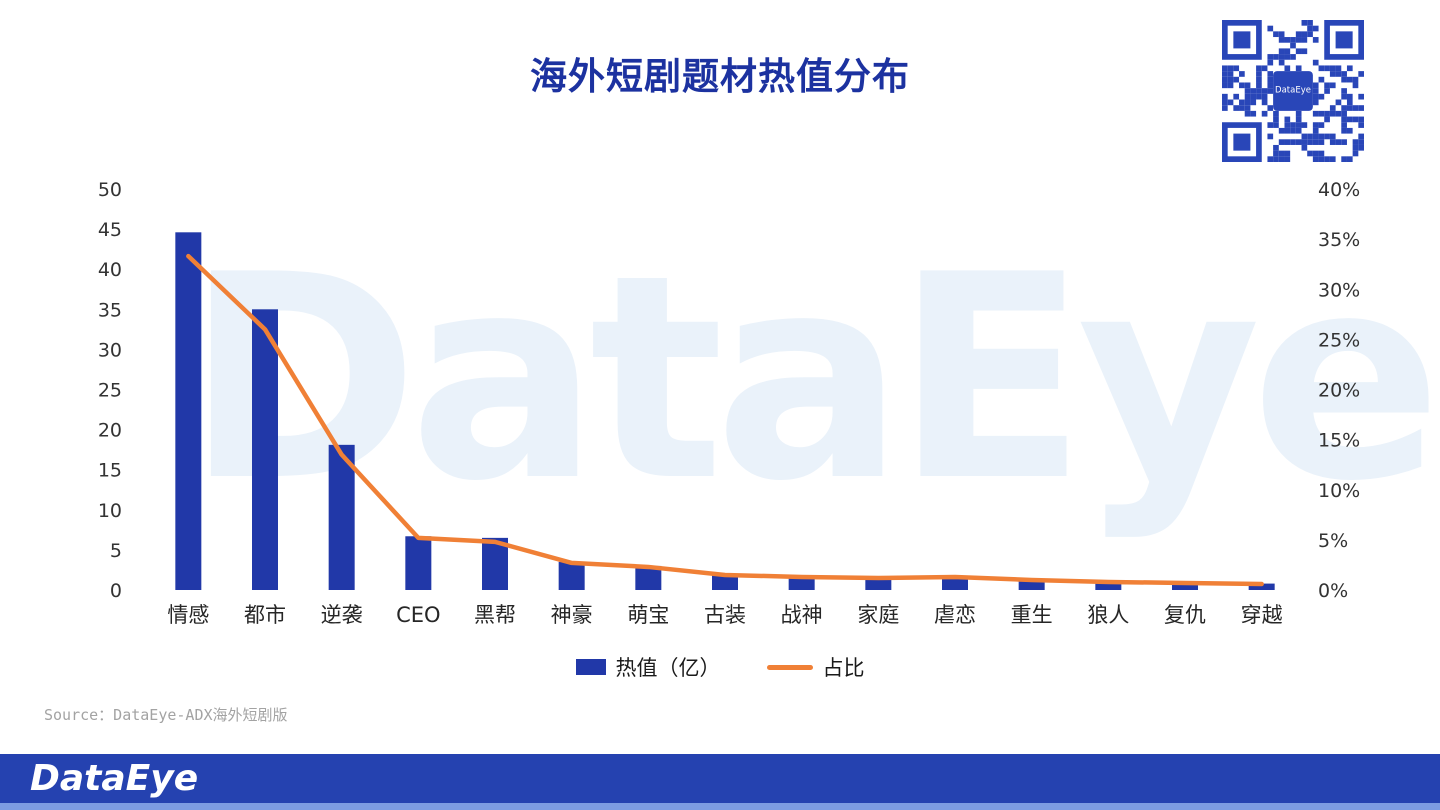 This screenshot has height=810, width=1440. I want to click on left-axis-tick-label: 40, so click(110, 270).